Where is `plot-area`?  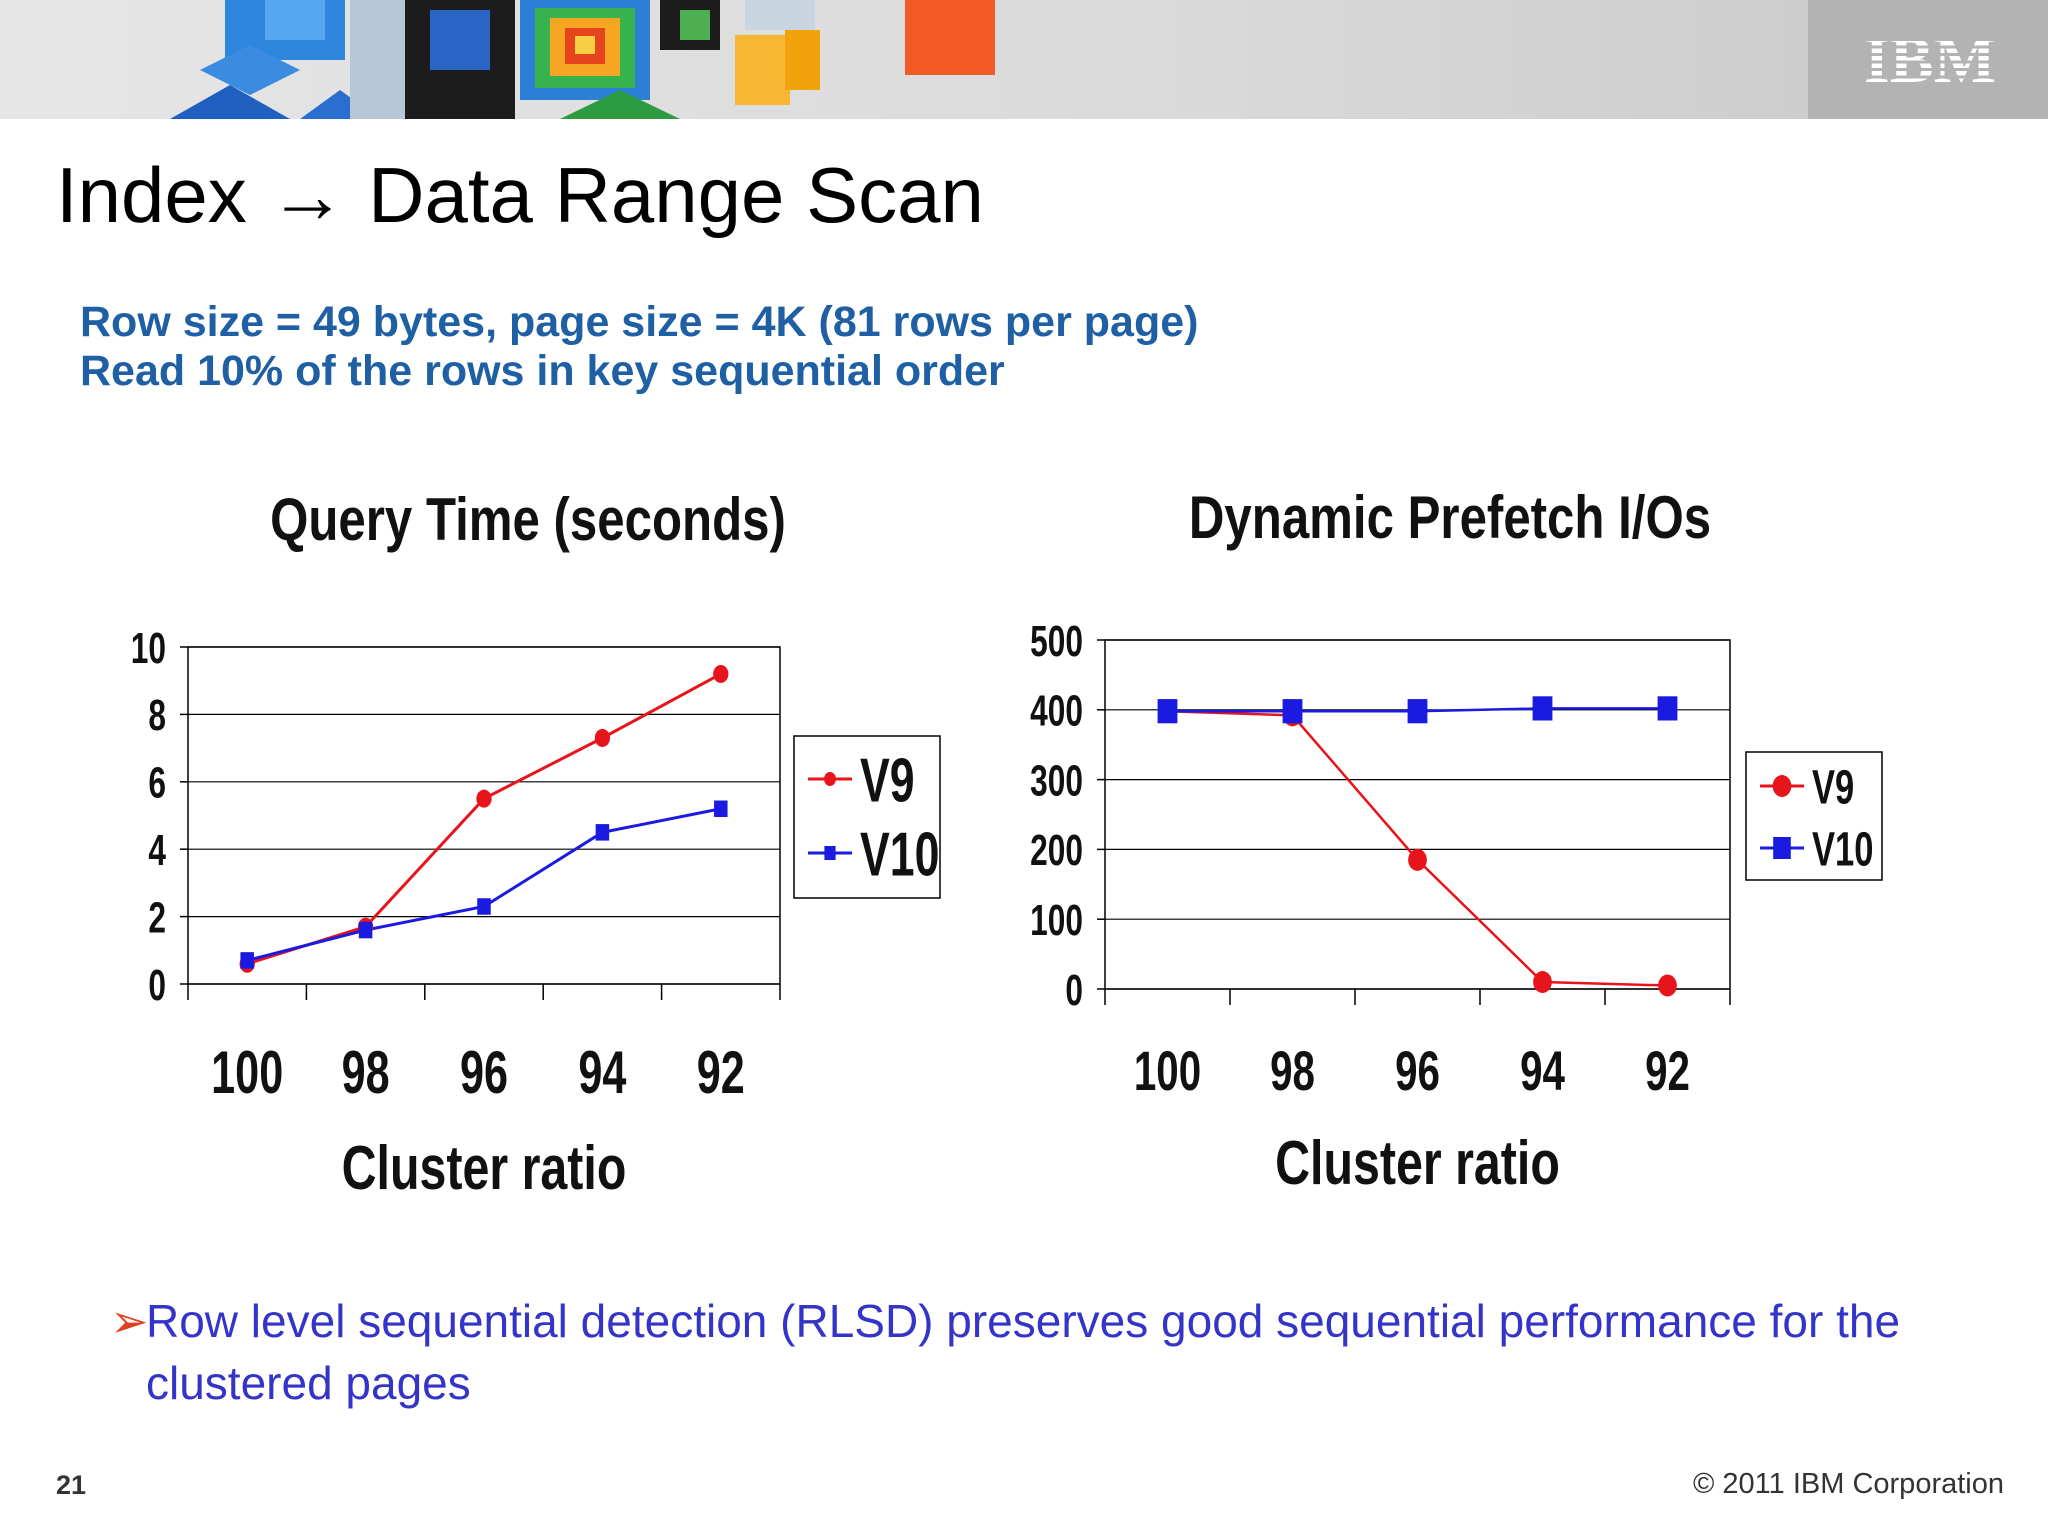 plot-area is located at coordinates (1417, 814).